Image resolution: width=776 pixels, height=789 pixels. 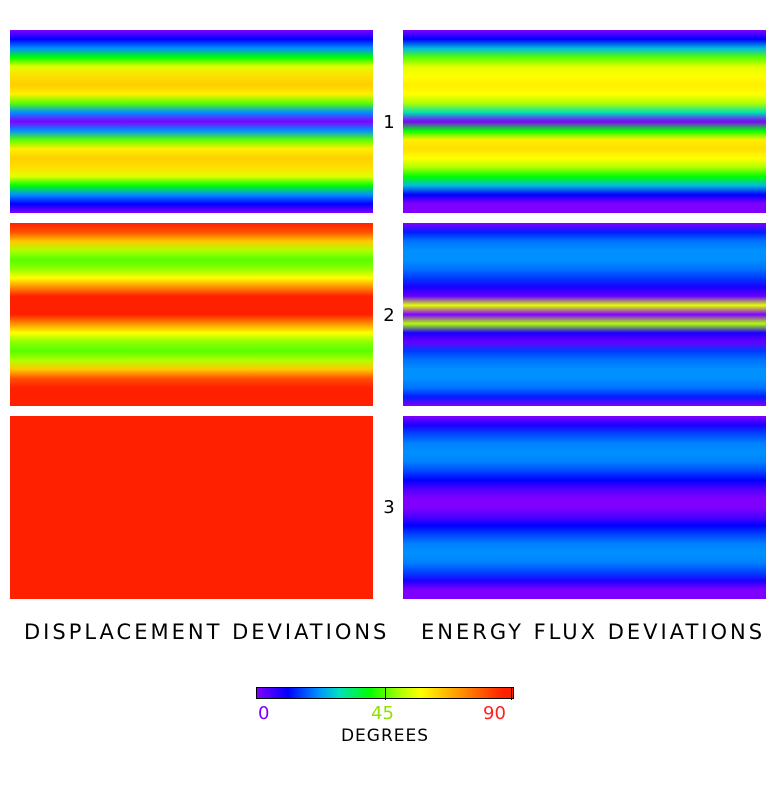 What do you see at coordinates (494, 713) in the screenshot?
I see `colorbar-label-90: 90` at bounding box center [494, 713].